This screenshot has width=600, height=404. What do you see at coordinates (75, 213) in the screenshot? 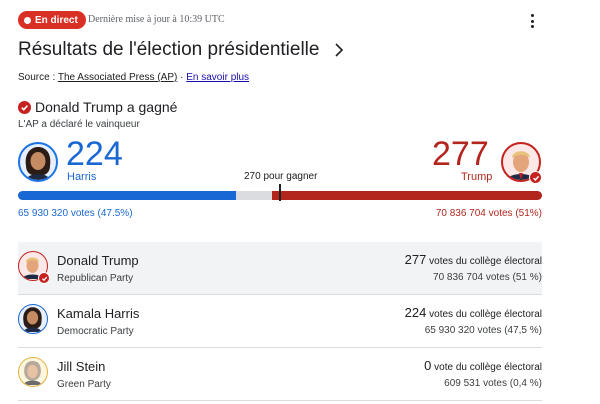
I see `harris-popular-vote: 65 930 320 votes (47.5%)` at bounding box center [75, 213].